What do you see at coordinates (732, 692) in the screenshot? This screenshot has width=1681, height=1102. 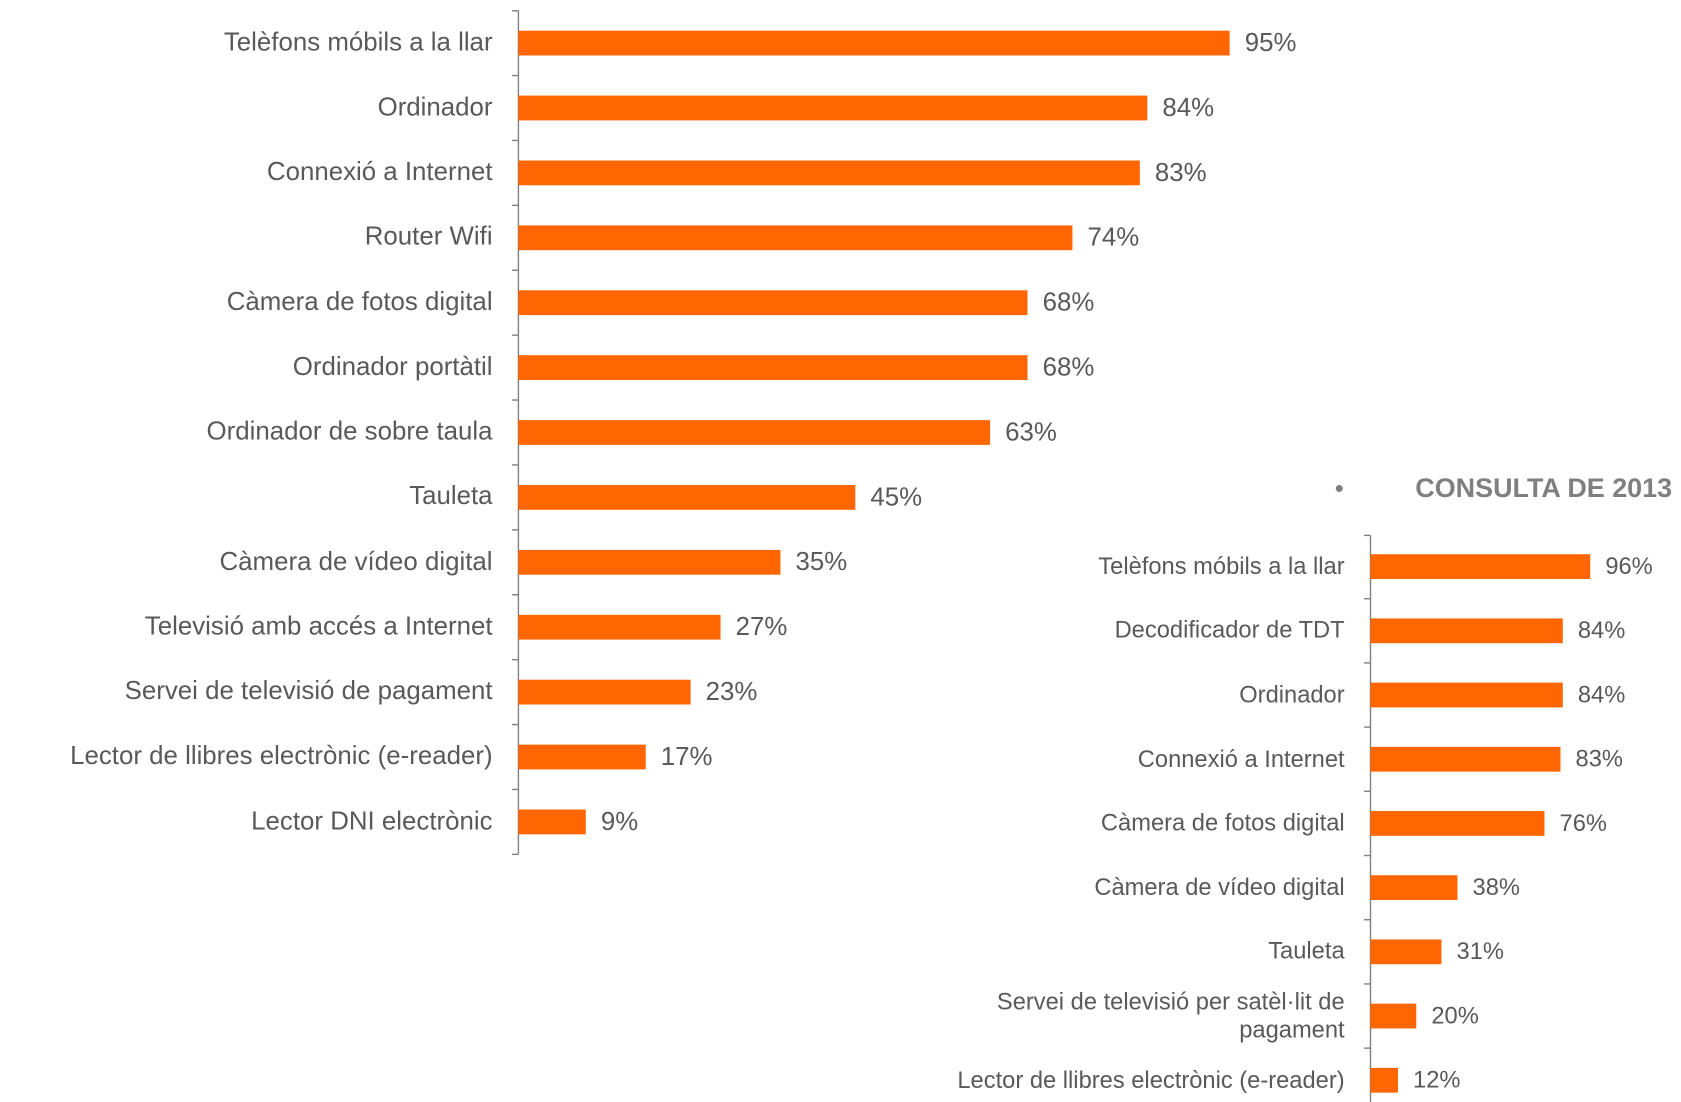 I see `value-label: 23%` at bounding box center [732, 692].